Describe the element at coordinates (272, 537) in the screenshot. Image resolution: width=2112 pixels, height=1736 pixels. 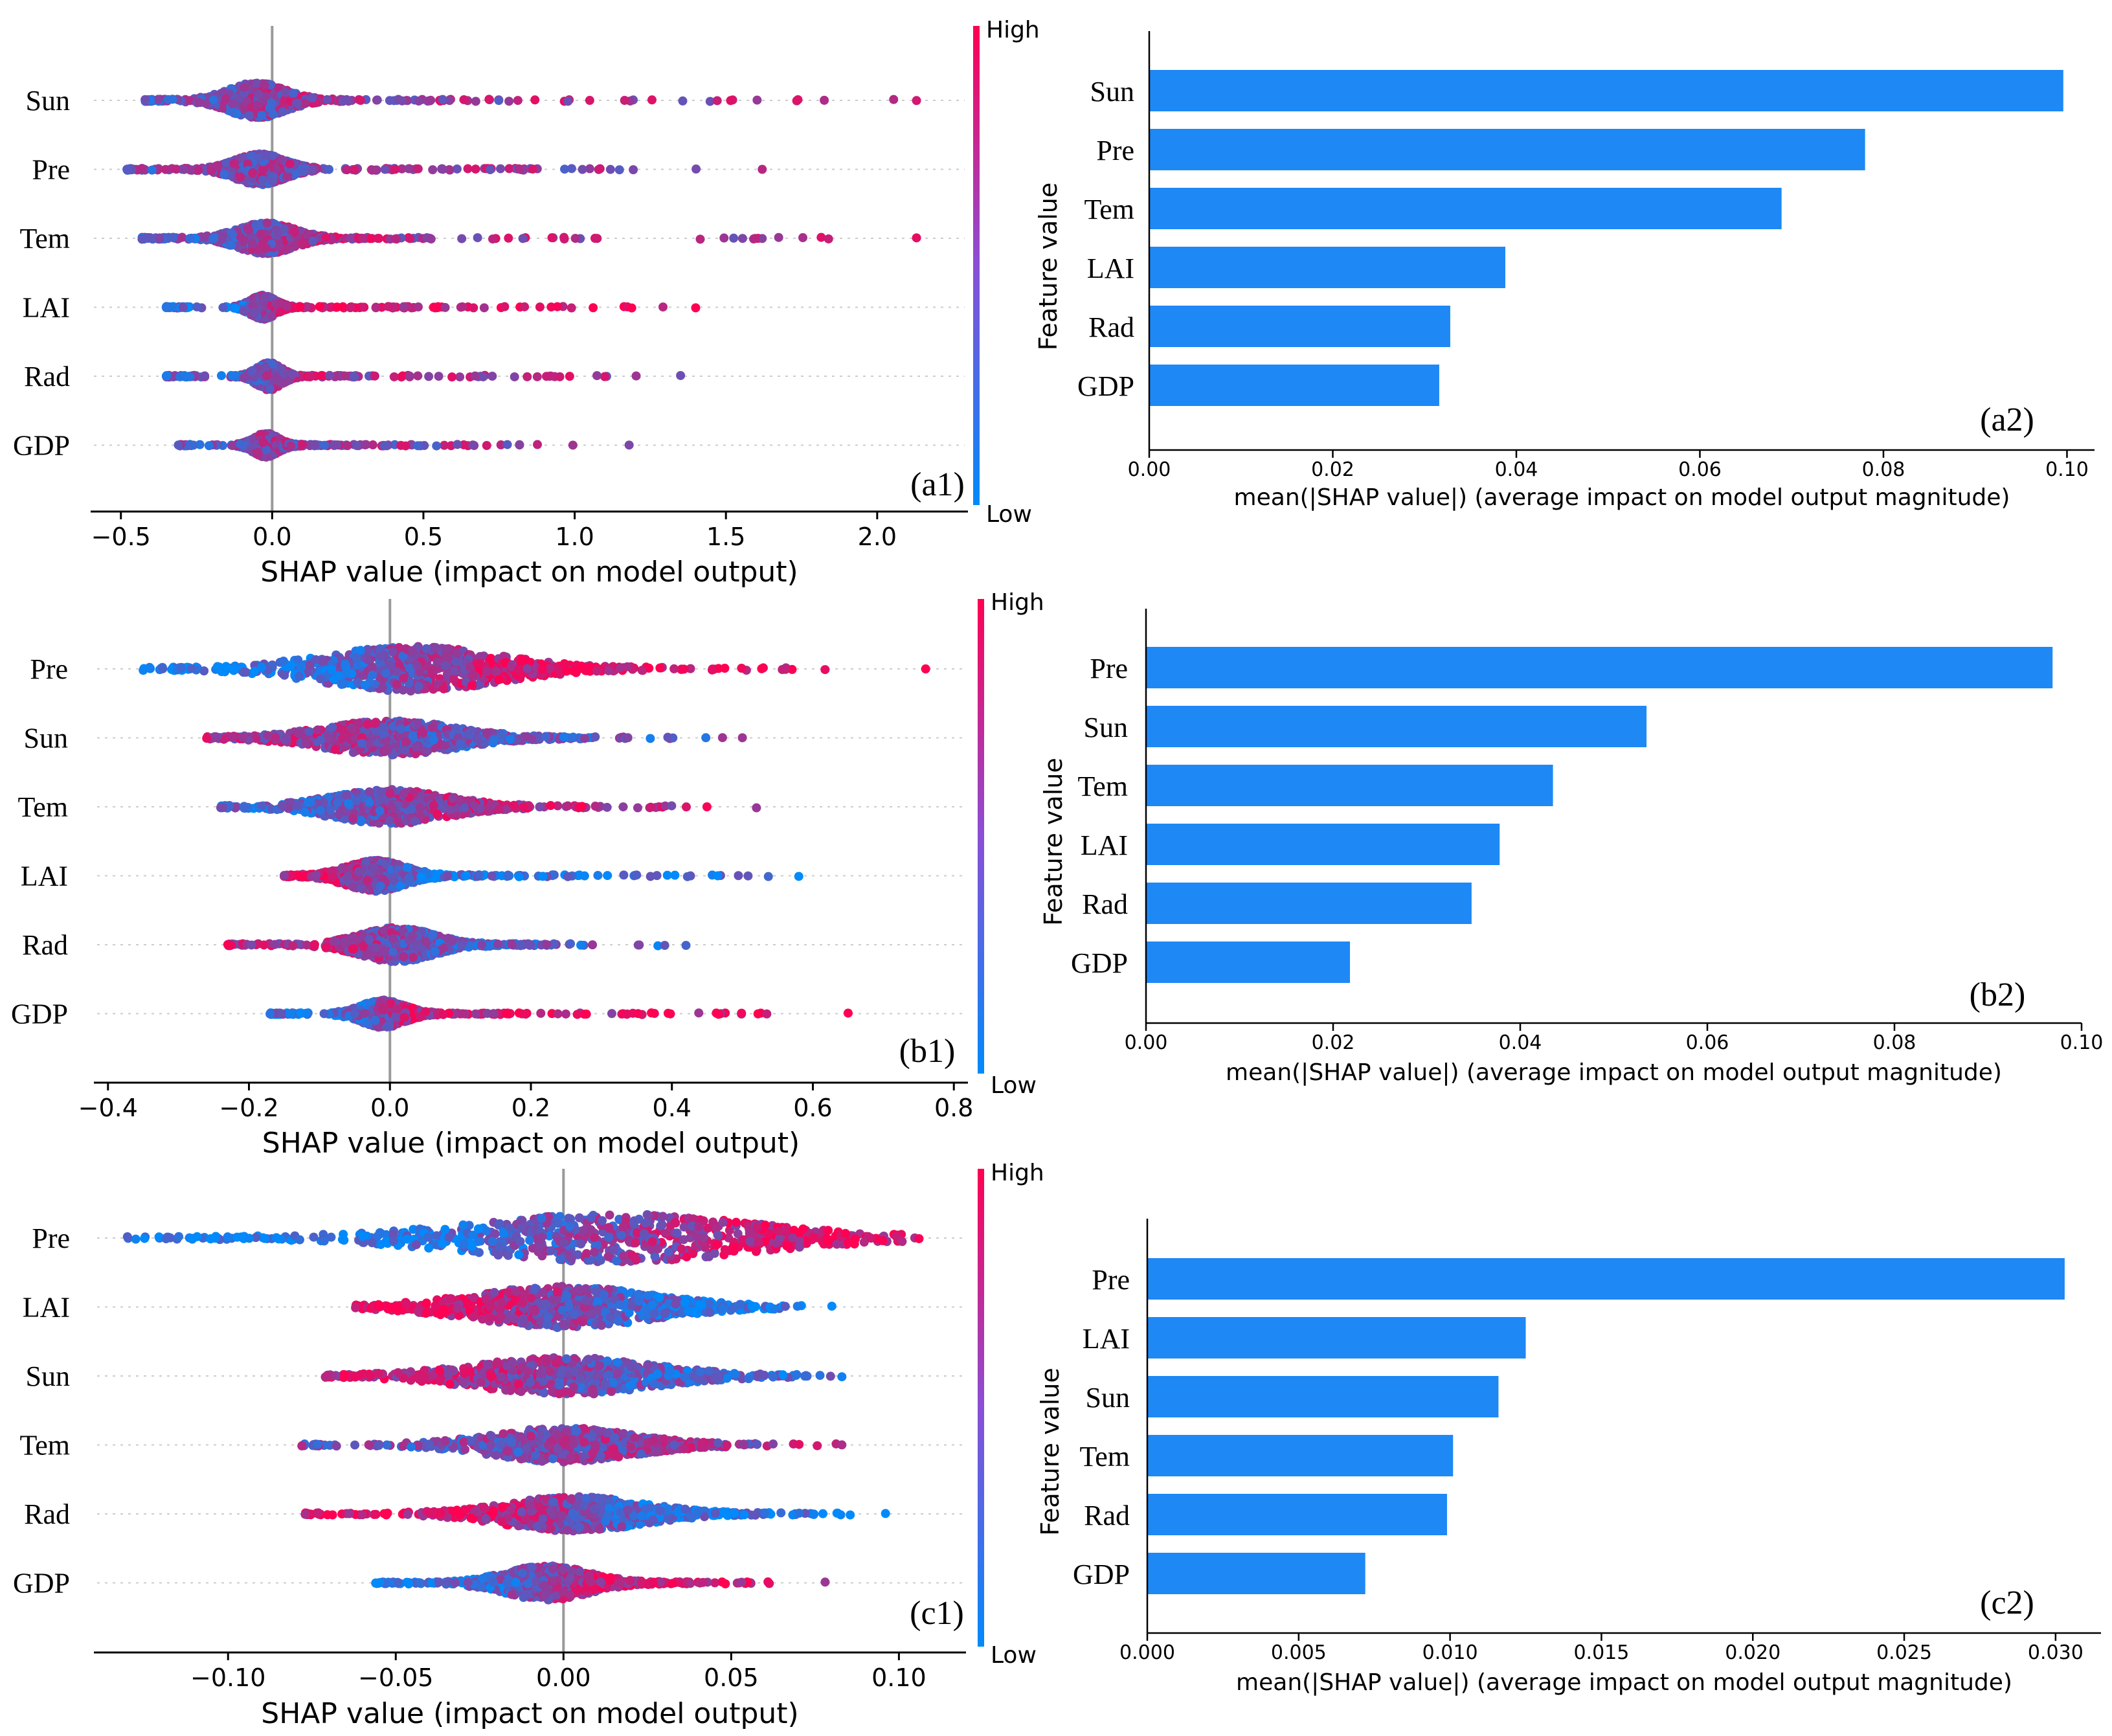
I see `x-tick-label: 0.0` at that location.